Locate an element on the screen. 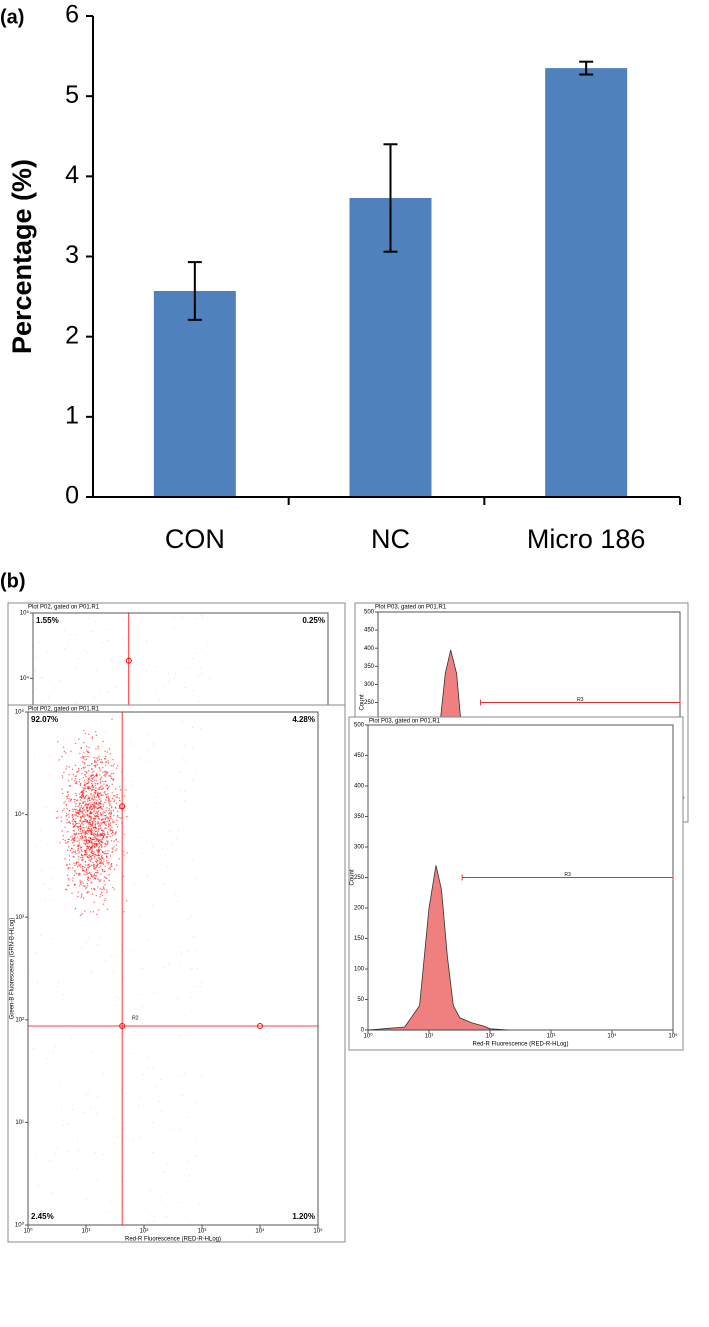 This screenshot has width=709, height=1327. y-tick-label: 200 is located at coordinates (359, 909).